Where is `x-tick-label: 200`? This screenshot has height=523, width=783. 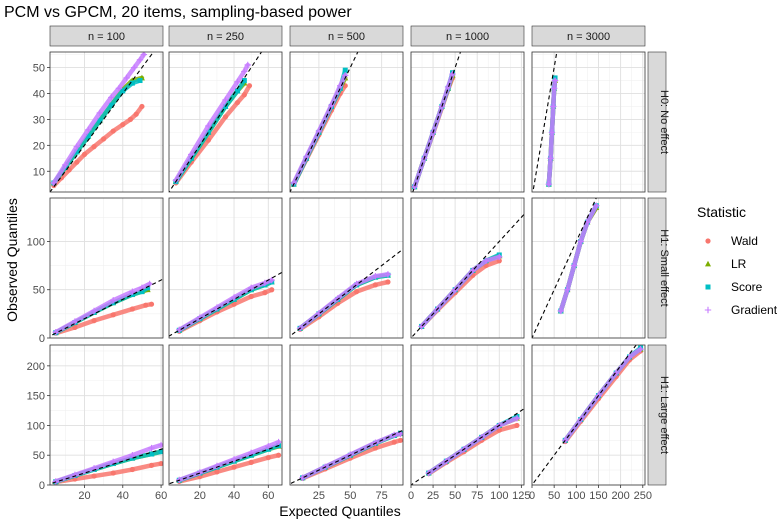
x-tick-label: 200 is located at coordinates (620, 496).